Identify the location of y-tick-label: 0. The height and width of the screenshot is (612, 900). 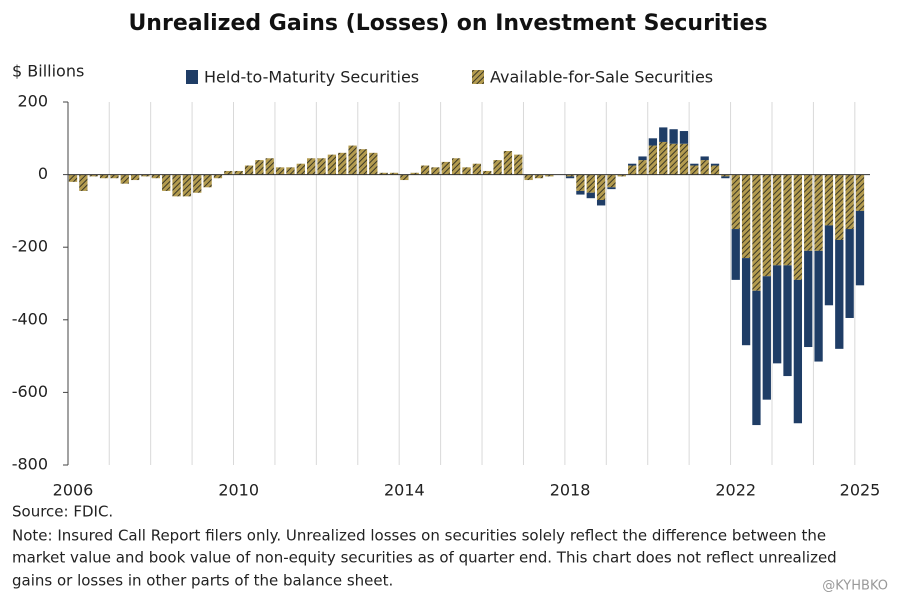
(43, 173).